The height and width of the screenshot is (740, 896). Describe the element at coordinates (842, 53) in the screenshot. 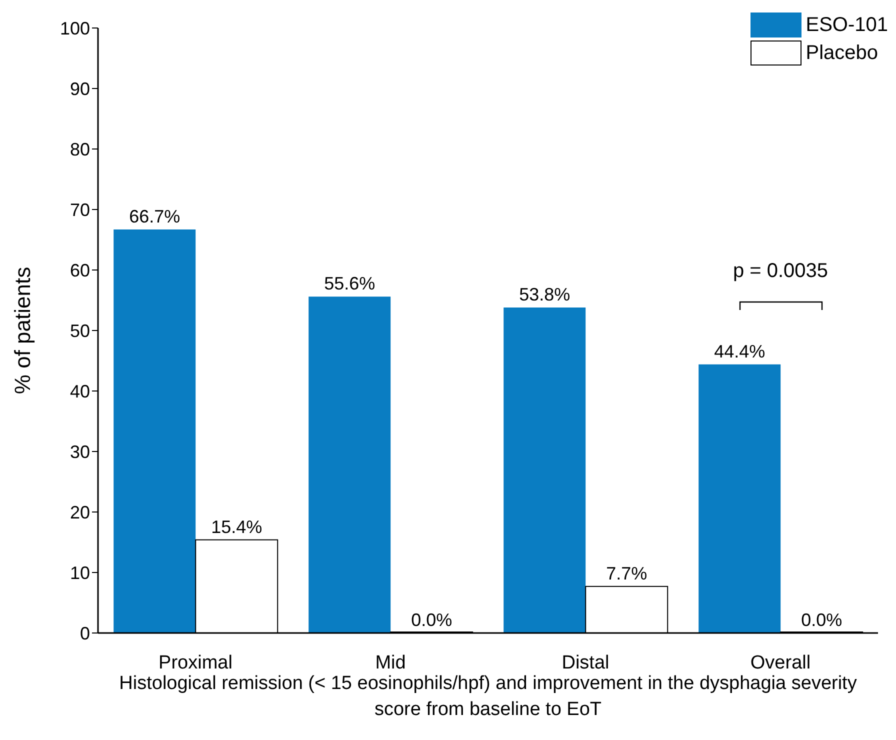

I see `legend-label: Placebo` at that location.